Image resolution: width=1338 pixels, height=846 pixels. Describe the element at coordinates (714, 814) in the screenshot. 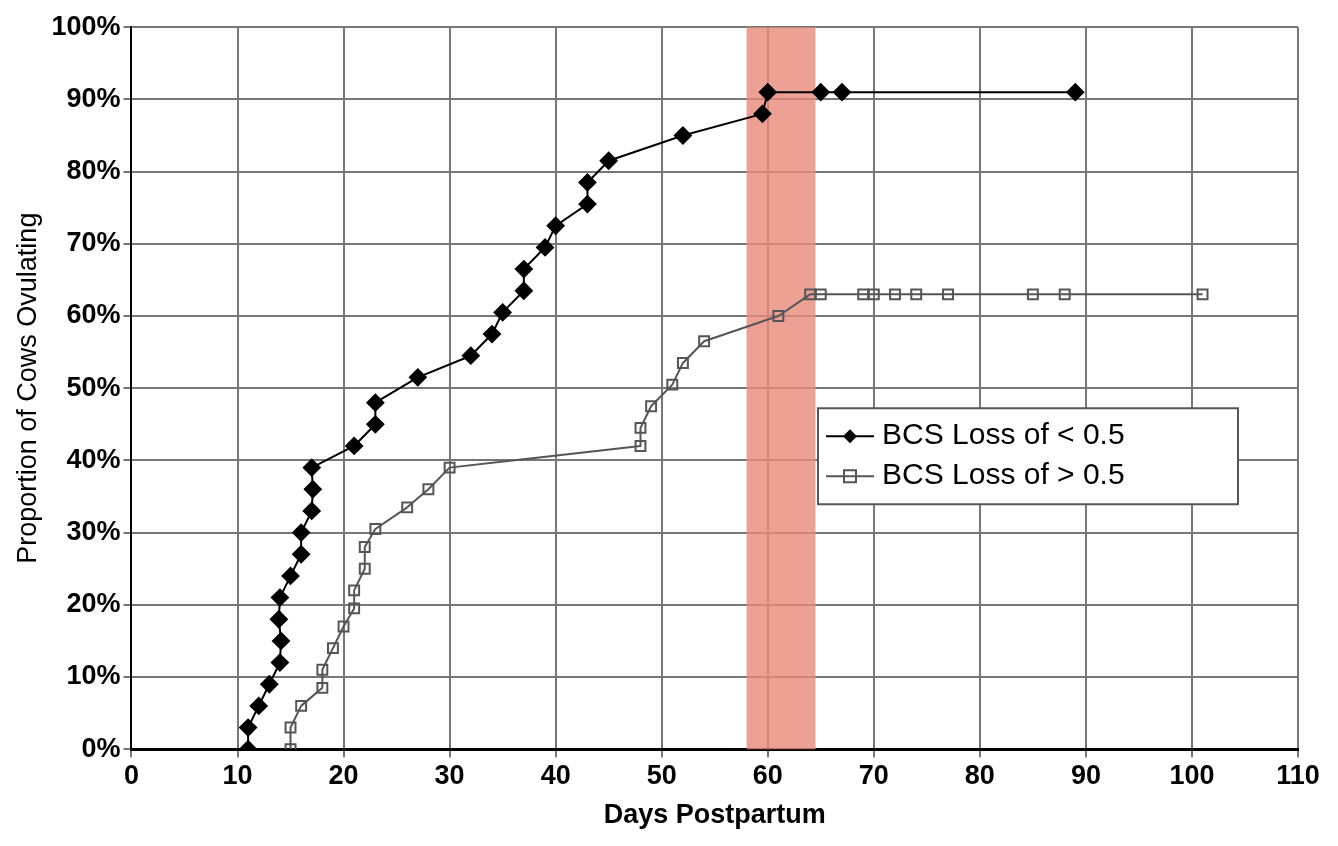

I see `x-axis-title: Days Postpartum` at that location.